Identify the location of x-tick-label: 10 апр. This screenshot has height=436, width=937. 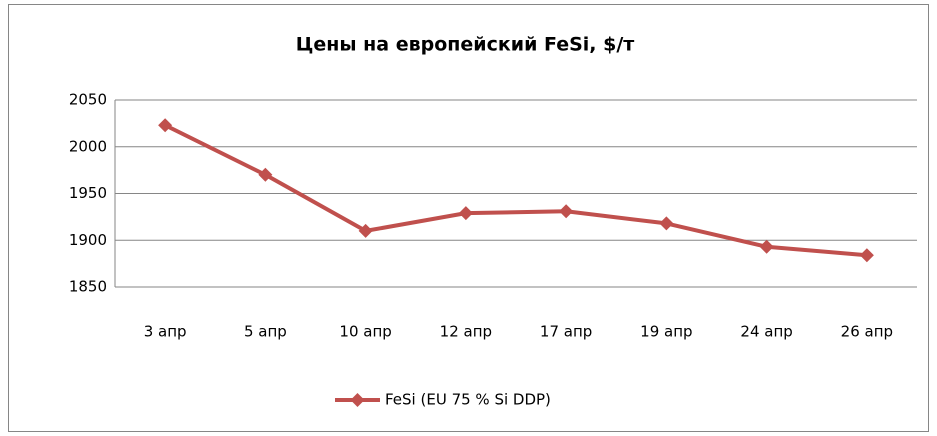
(365, 332).